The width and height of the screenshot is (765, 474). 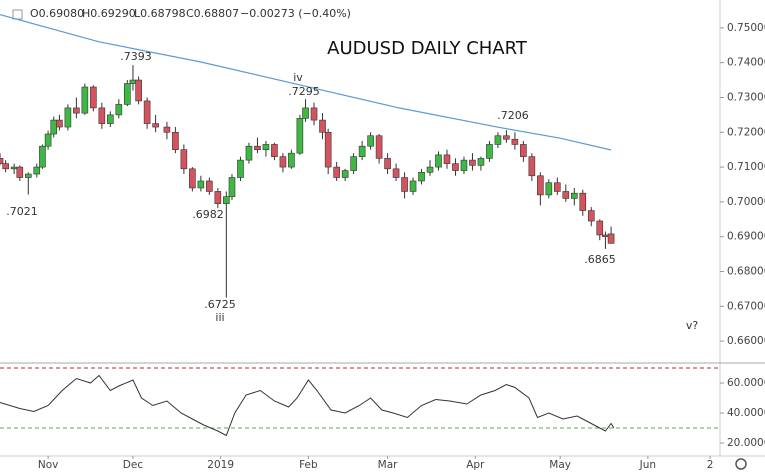 What do you see at coordinates (220, 465) in the screenshot?
I see `x-tick-label: 2019` at bounding box center [220, 465].